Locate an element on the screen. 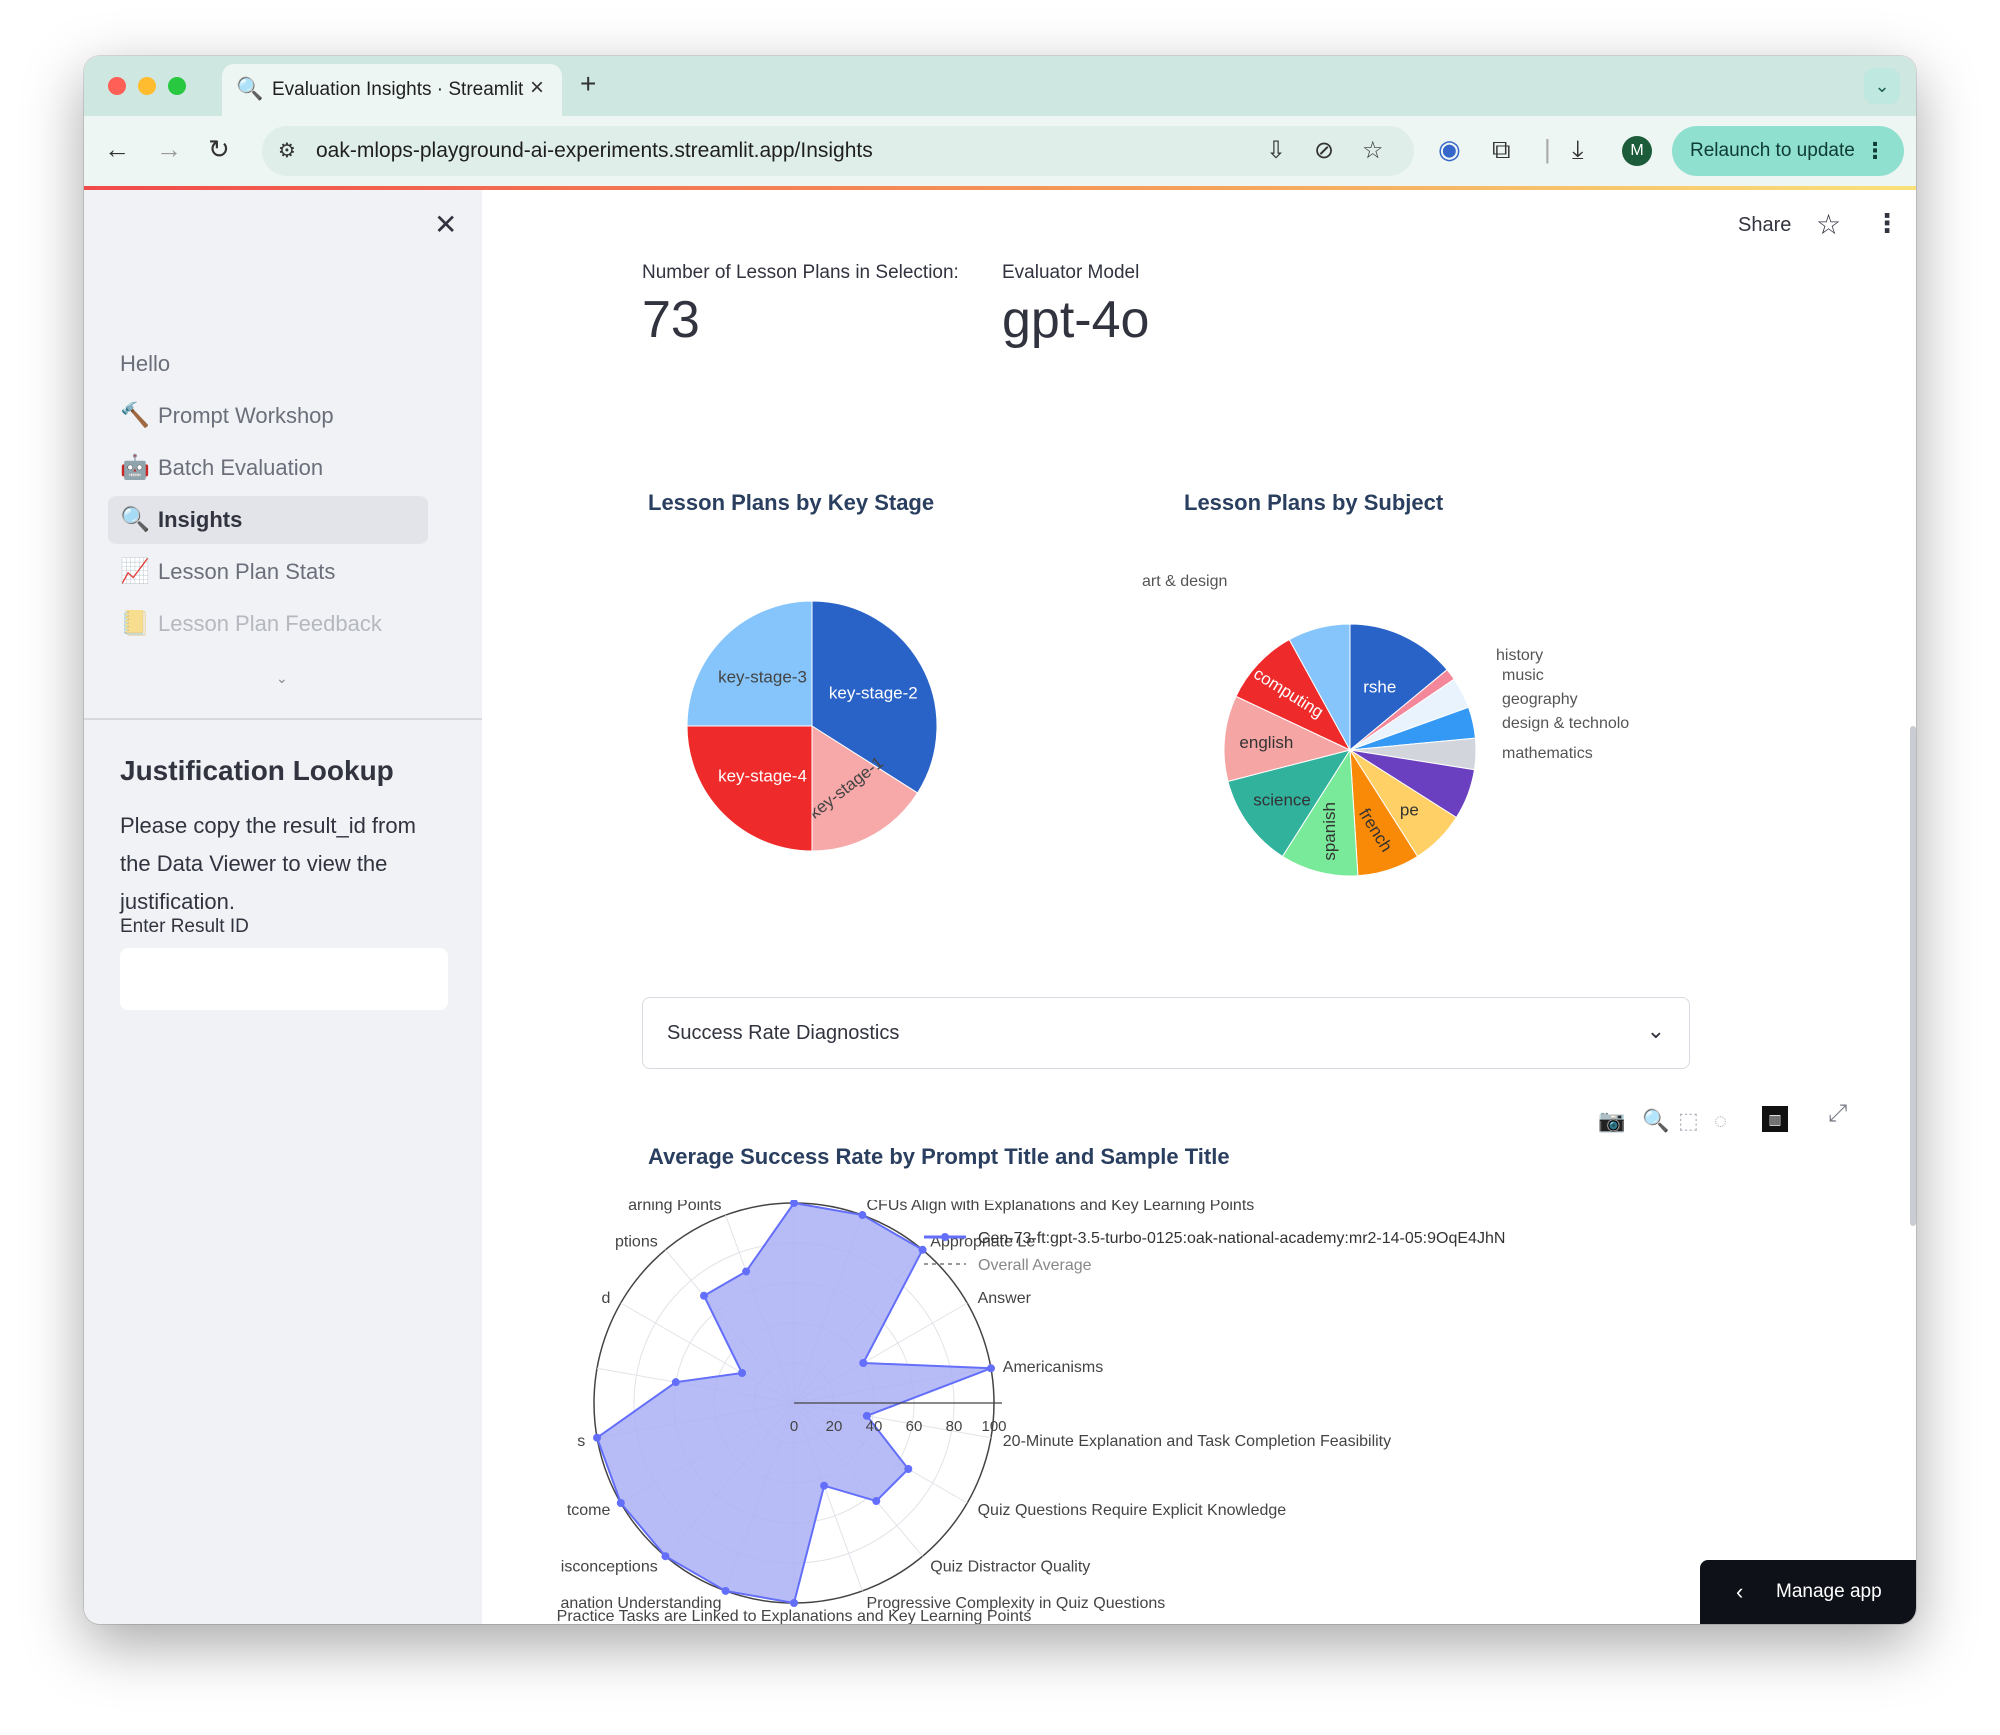  justification-lookup-heading: Justification Lookup is located at coordinates (257, 770).